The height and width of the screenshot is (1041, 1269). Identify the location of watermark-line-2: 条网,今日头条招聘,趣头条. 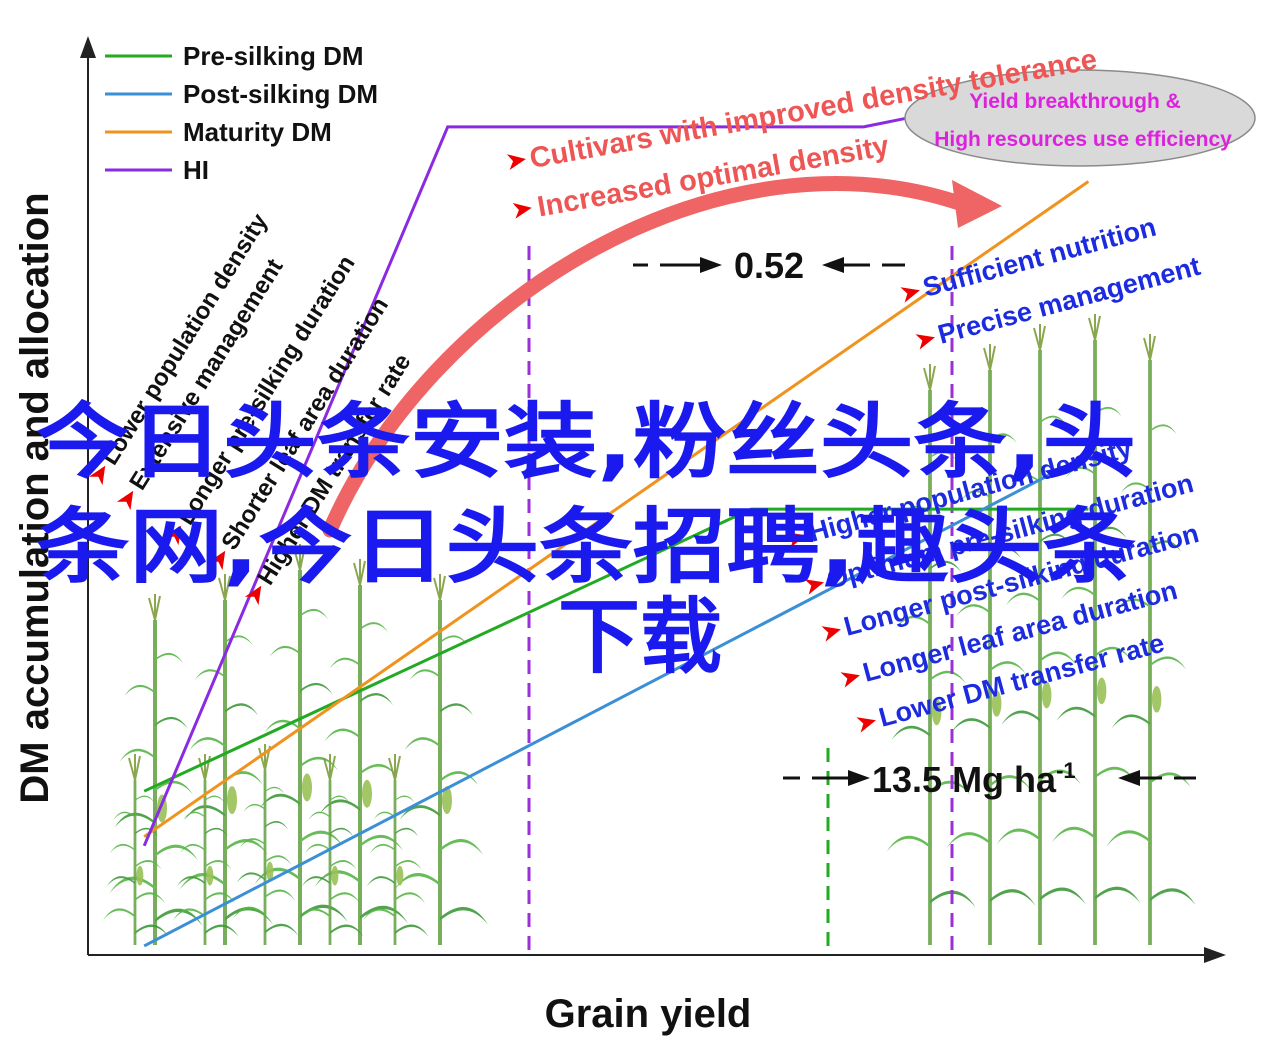
(586, 547).